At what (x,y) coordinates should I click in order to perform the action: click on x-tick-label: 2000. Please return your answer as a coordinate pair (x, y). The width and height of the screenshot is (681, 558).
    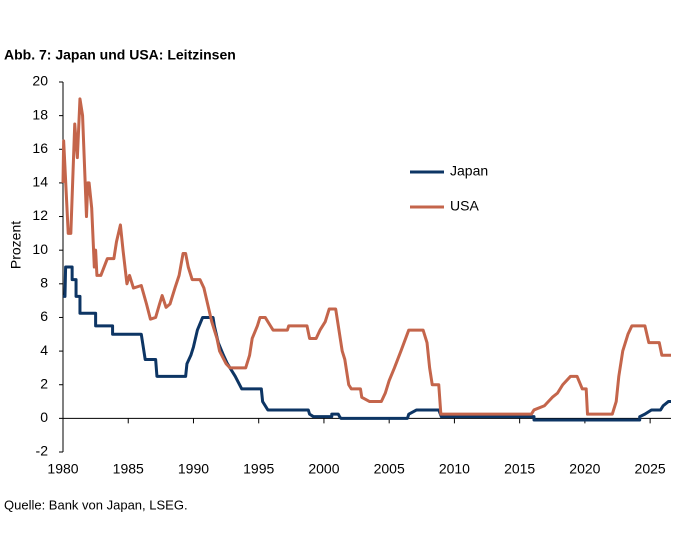
    Looking at the image, I should click on (323, 469).